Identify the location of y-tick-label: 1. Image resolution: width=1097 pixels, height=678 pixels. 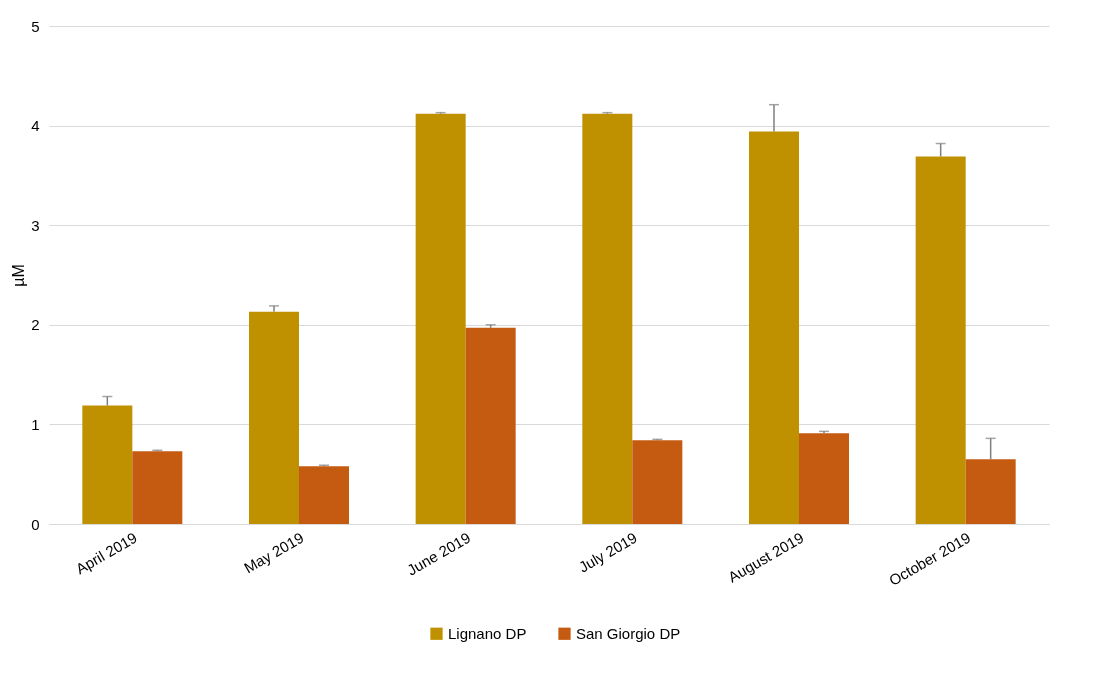
(35, 424).